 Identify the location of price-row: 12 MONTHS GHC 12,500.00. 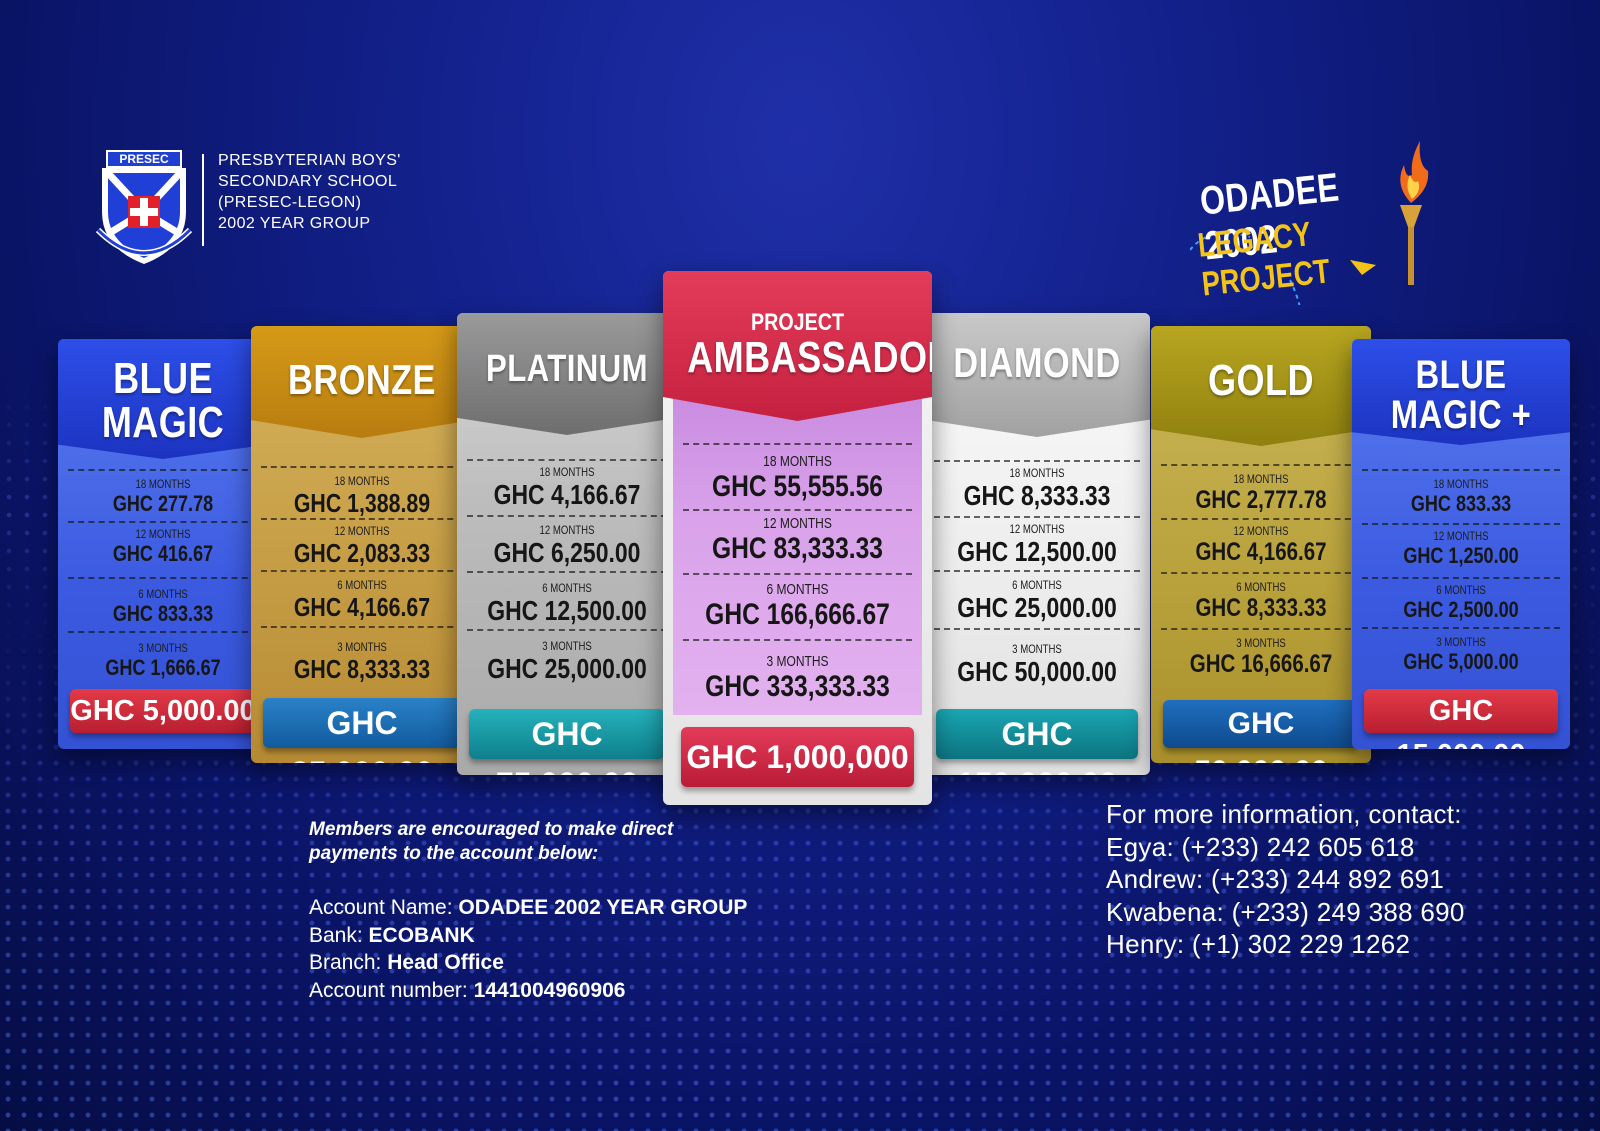
(1037, 543).